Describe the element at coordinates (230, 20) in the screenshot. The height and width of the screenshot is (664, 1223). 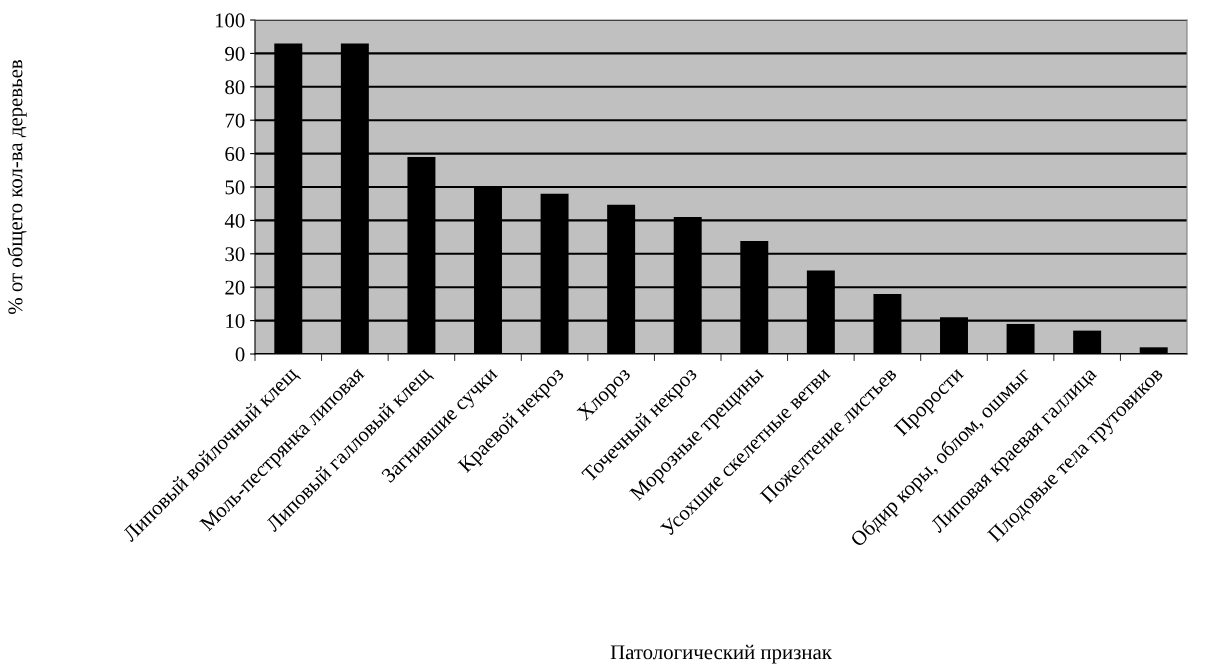
I see `y-tick-label: 100` at that location.